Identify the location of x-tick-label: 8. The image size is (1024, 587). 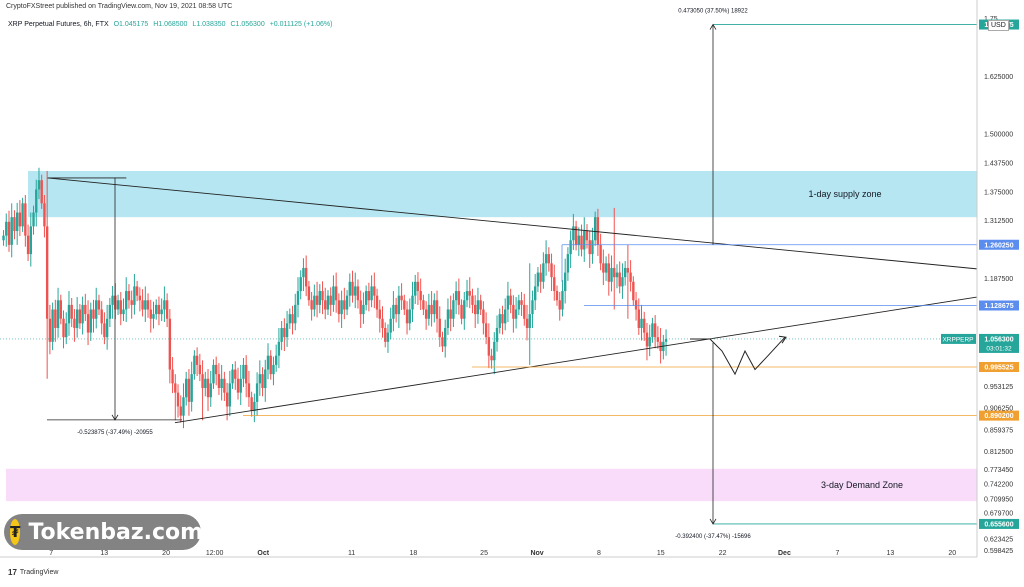
(599, 553).